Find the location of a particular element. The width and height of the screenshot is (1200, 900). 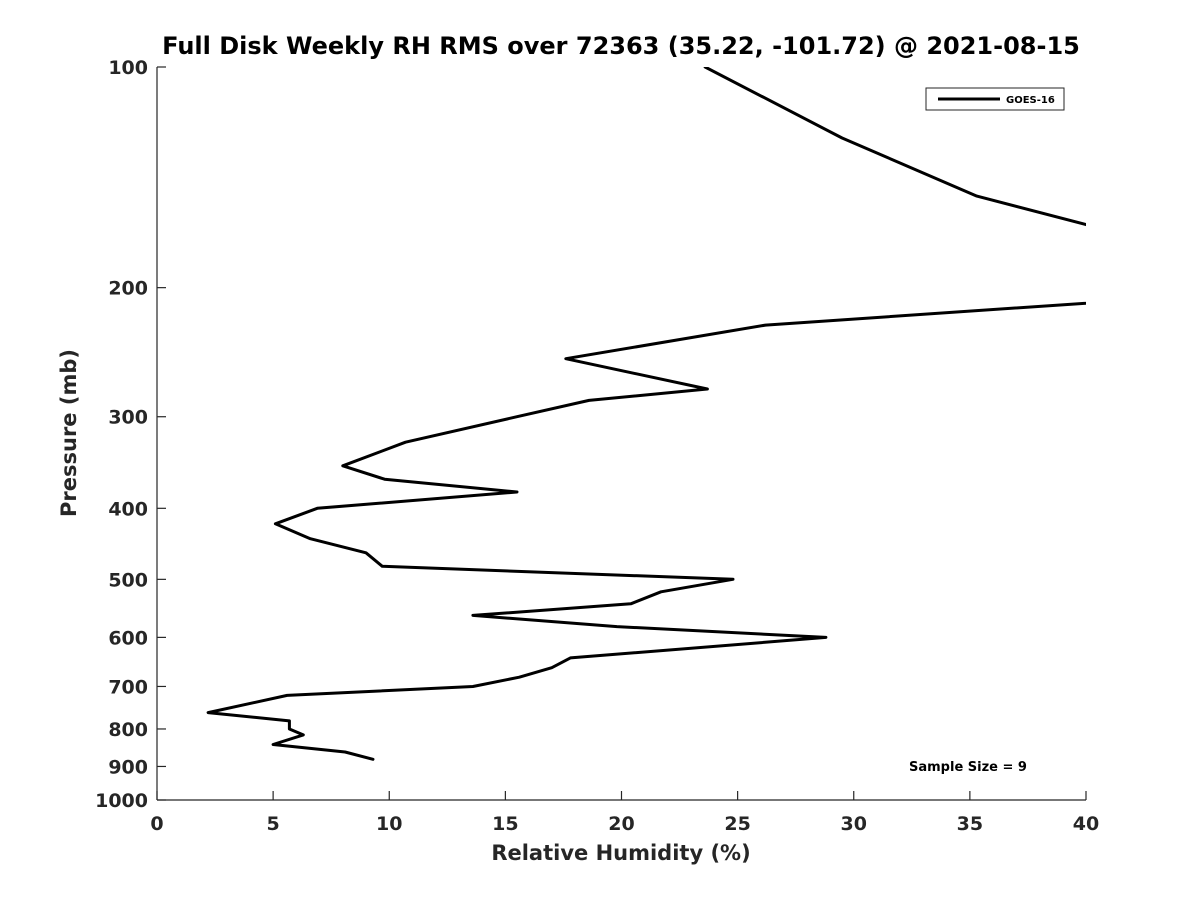

x-tick-label: 35 is located at coordinates (970, 824).